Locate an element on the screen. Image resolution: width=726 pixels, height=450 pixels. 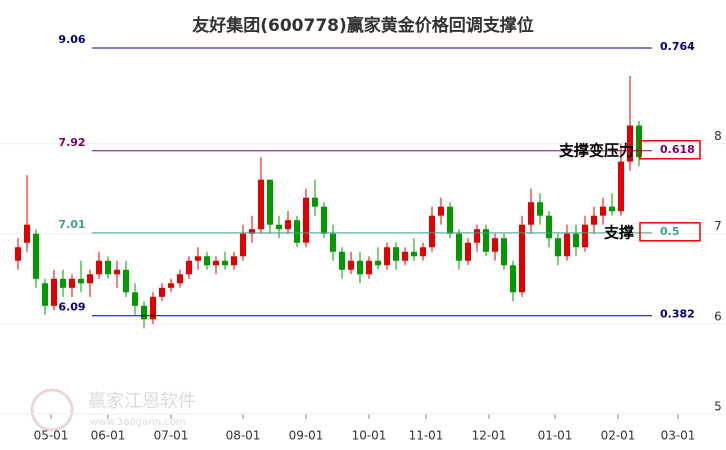
level-ratio: 0.5 is located at coordinates (670, 231).